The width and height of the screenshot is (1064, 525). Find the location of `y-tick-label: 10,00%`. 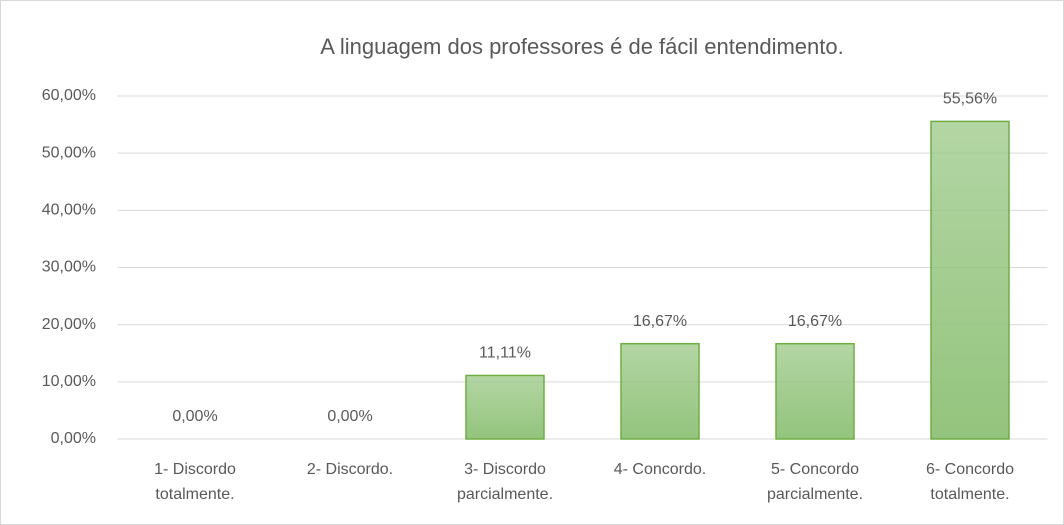

y-tick-label: 10,00% is located at coordinates (69, 381).